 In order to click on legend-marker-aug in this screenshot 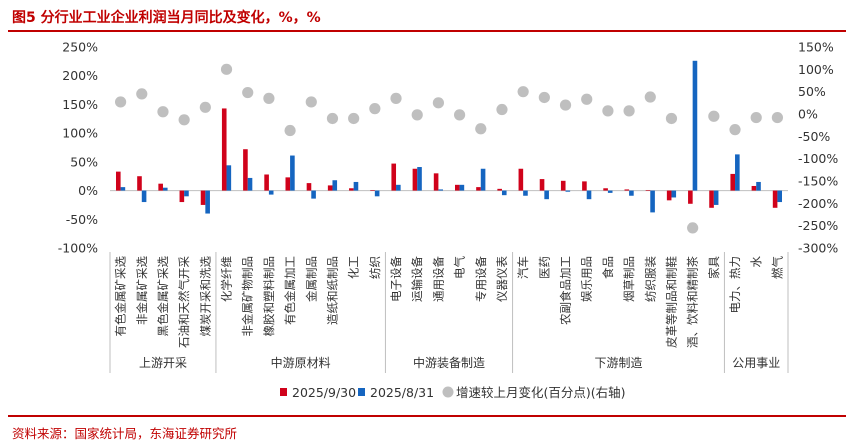, I will do `click(361, 392)`.